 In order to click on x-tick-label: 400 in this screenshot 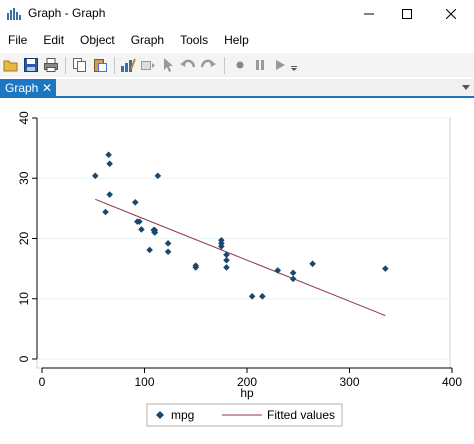, I will do `click(452, 382)`.